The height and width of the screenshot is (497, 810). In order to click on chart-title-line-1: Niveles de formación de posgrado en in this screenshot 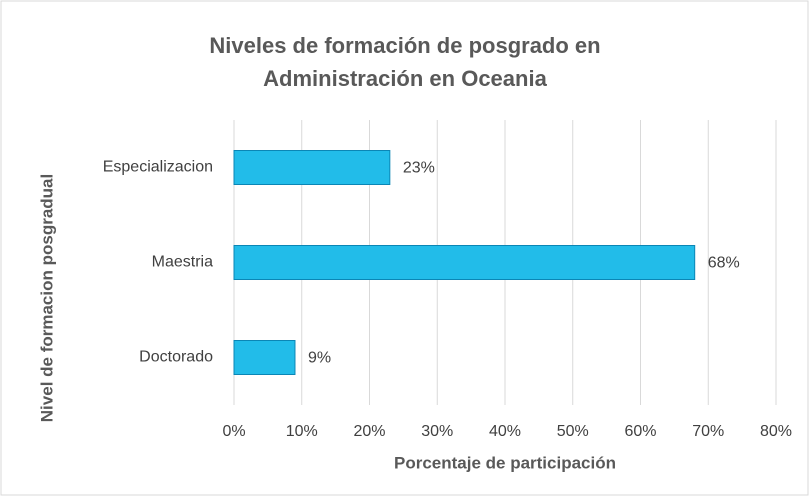, I will do `click(404, 45)`.